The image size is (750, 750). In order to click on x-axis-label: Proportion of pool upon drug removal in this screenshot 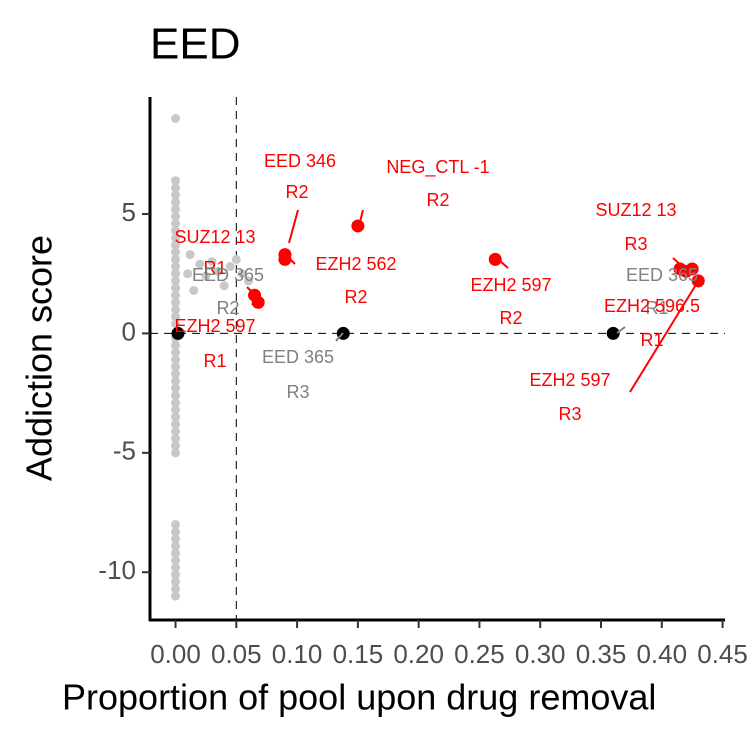, I will do `click(359, 697)`.